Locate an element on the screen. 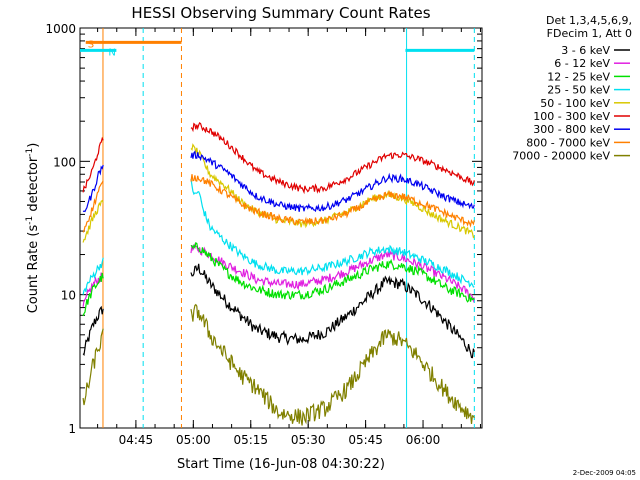 The height and width of the screenshot is (480, 640). y-axis-label-sup2: -1 is located at coordinates (30, 152).